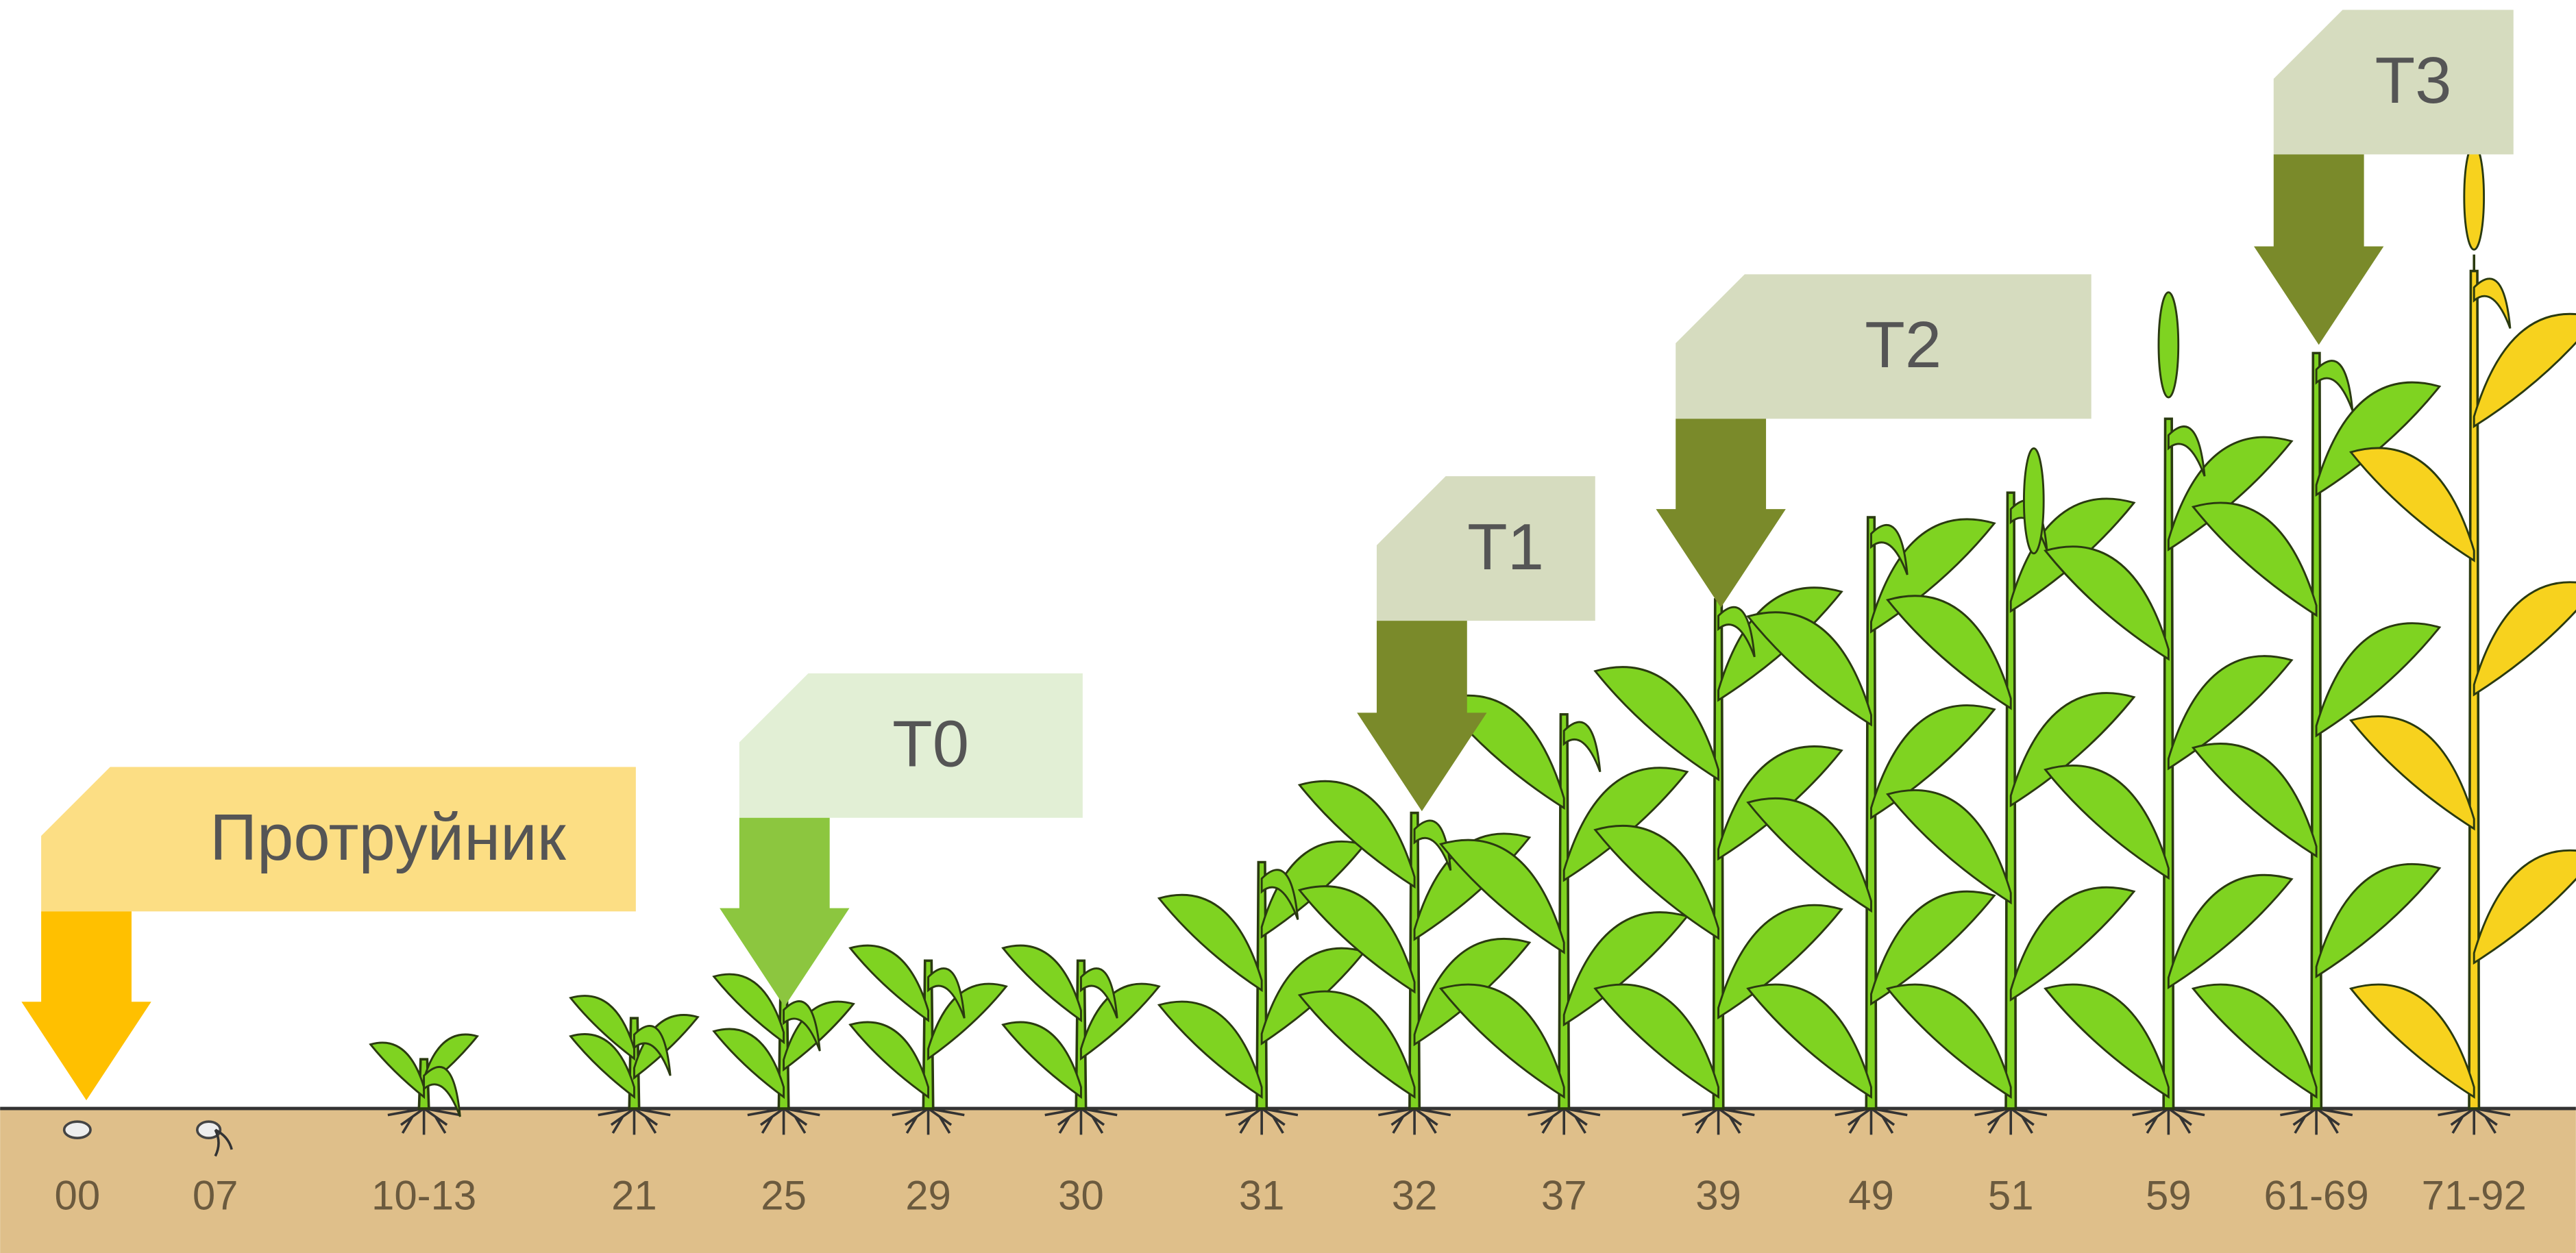 The width and height of the screenshot is (2576, 1253). What do you see at coordinates (1903, 345) in the screenshot?
I see `treatment-label: T2` at bounding box center [1903, 345].